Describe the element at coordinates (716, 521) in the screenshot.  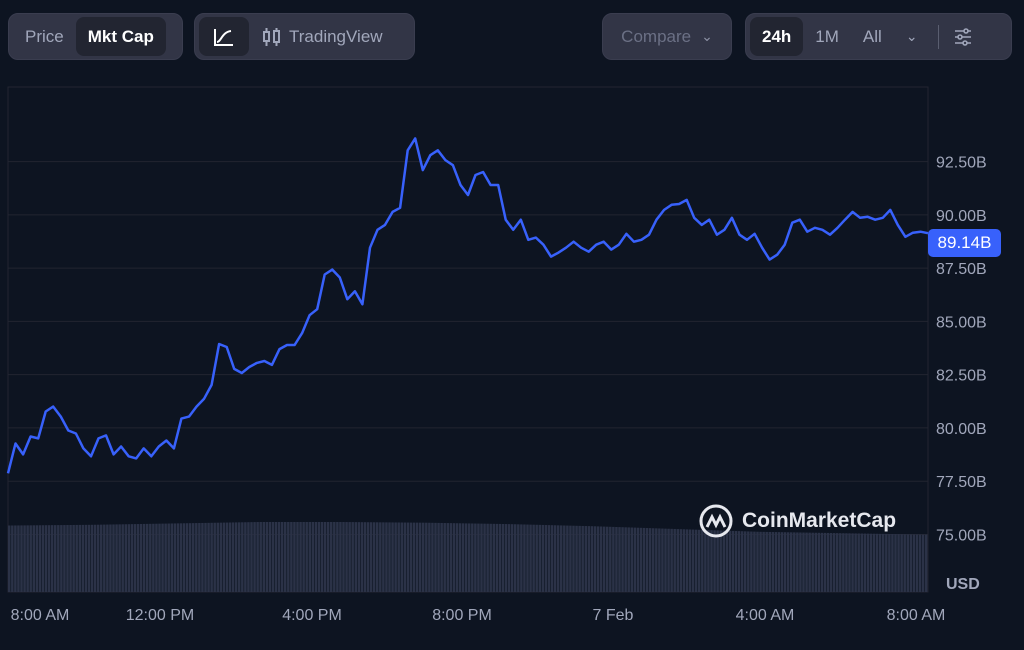
I see `coinmarketcap-logo-icon` at that location.